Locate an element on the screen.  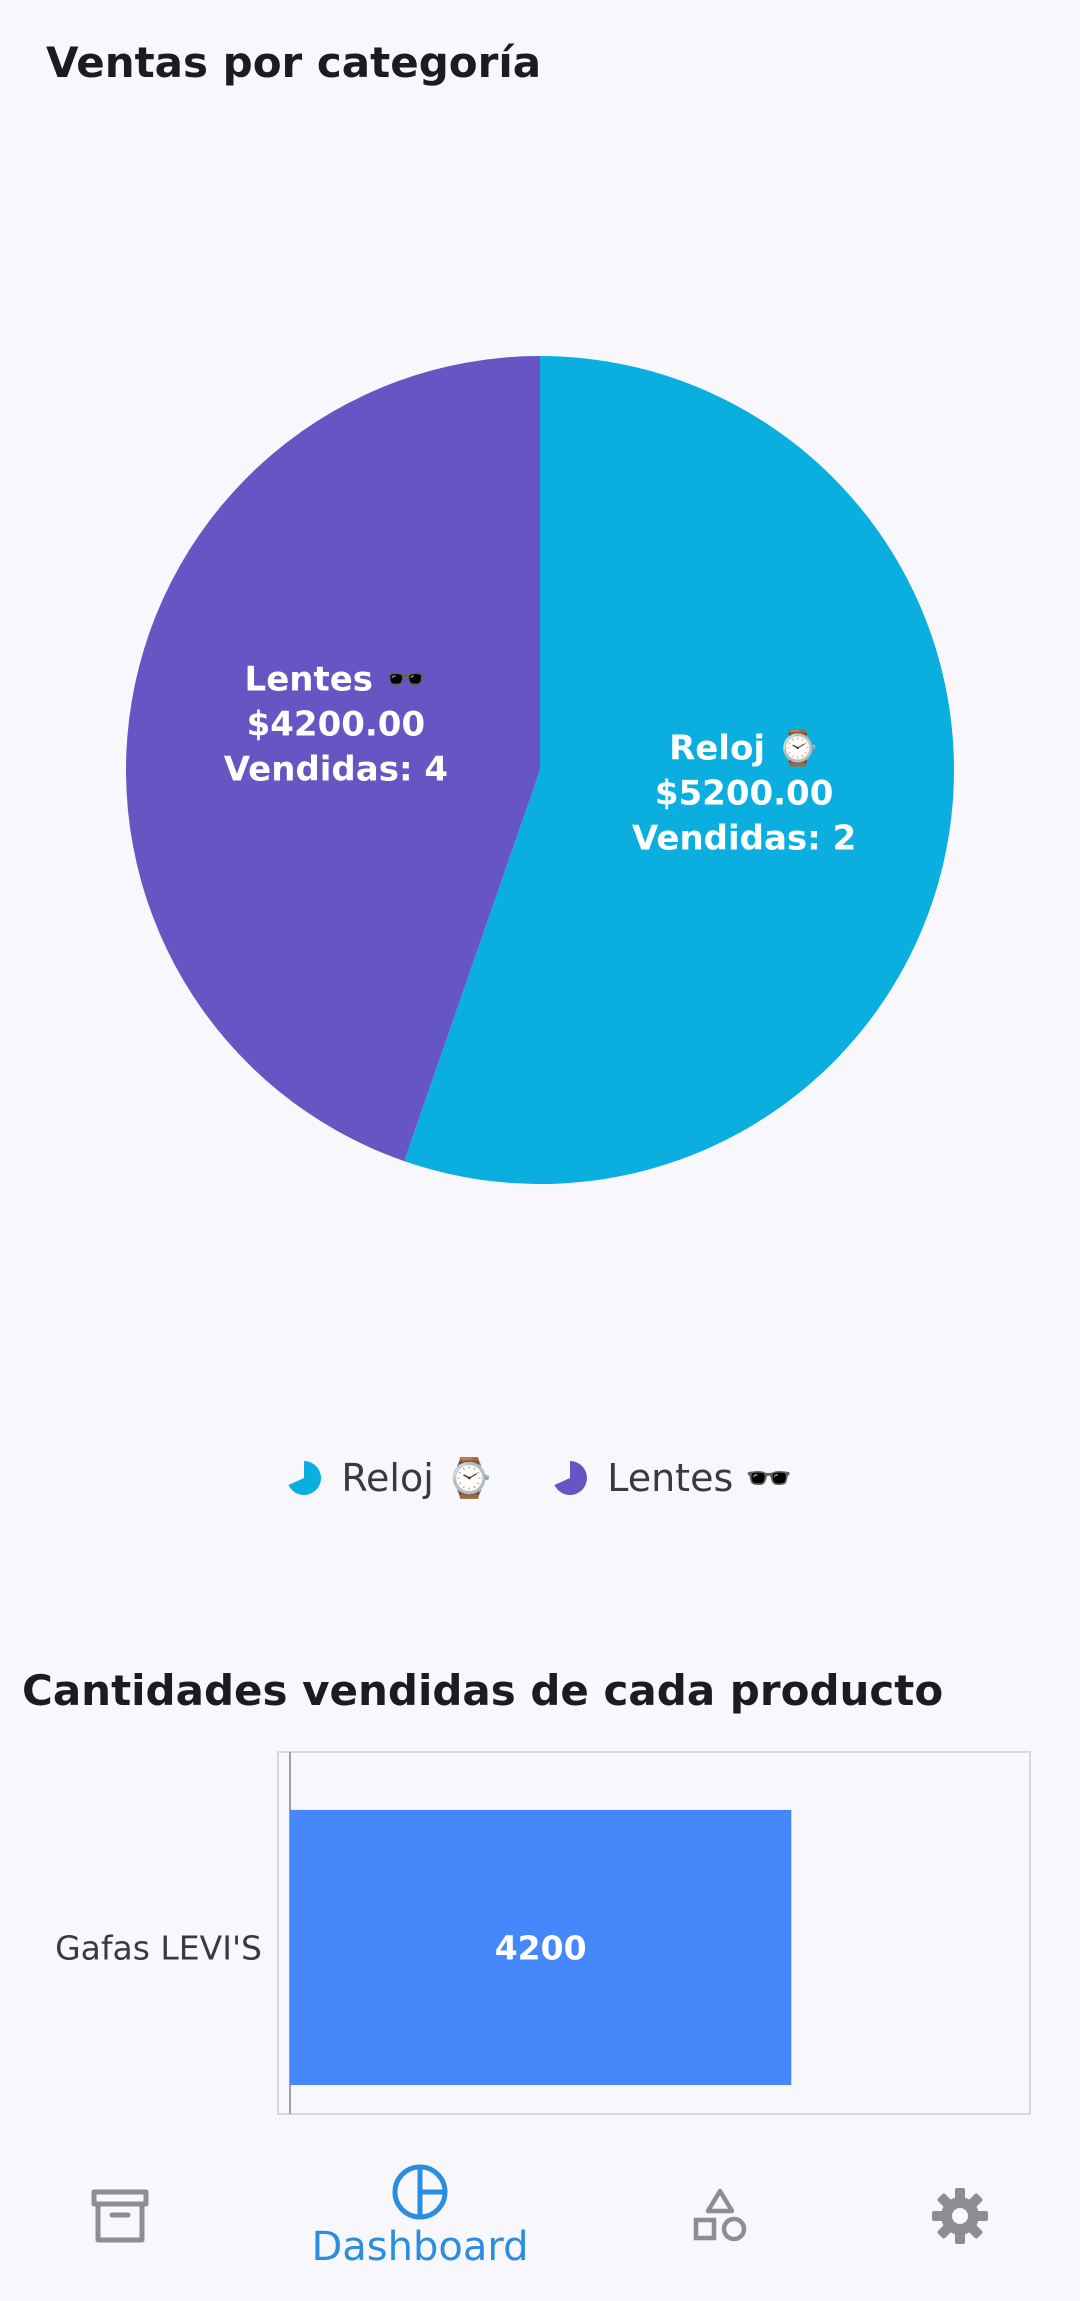
bar-chart-title: Cantidades vendidas de cada producto is located at coordinates (483, 1690).